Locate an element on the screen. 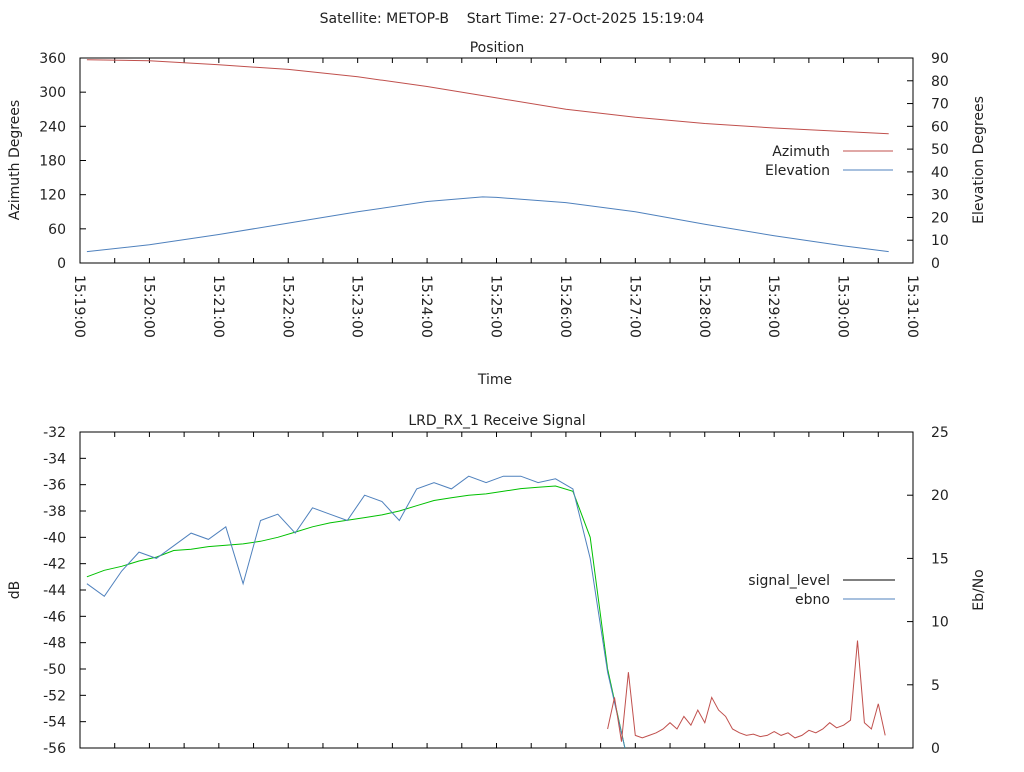 The width and height of the screenshot is (1024, 772). x-tick-label: 15:19:00 is located at coordinates (79, 306).